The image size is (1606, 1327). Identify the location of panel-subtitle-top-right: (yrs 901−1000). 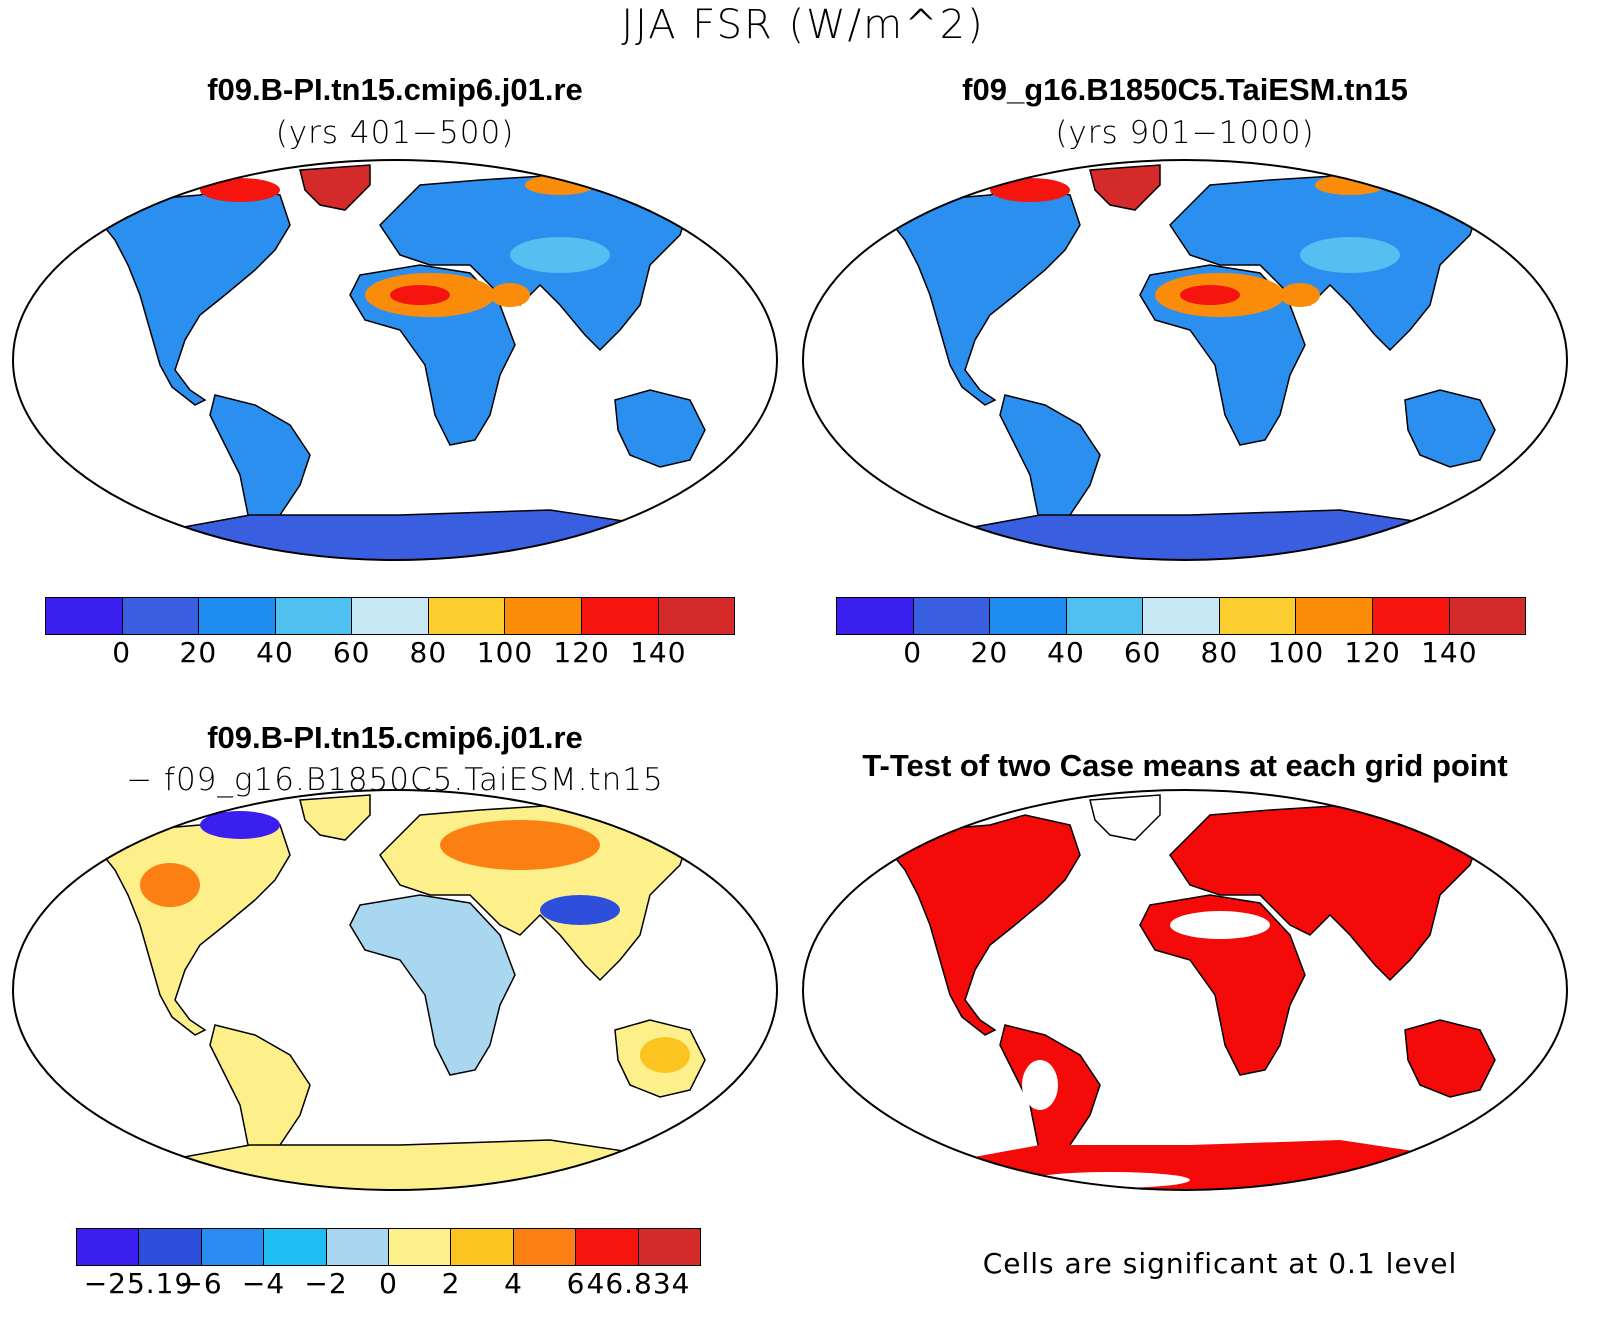
(1185, 133).